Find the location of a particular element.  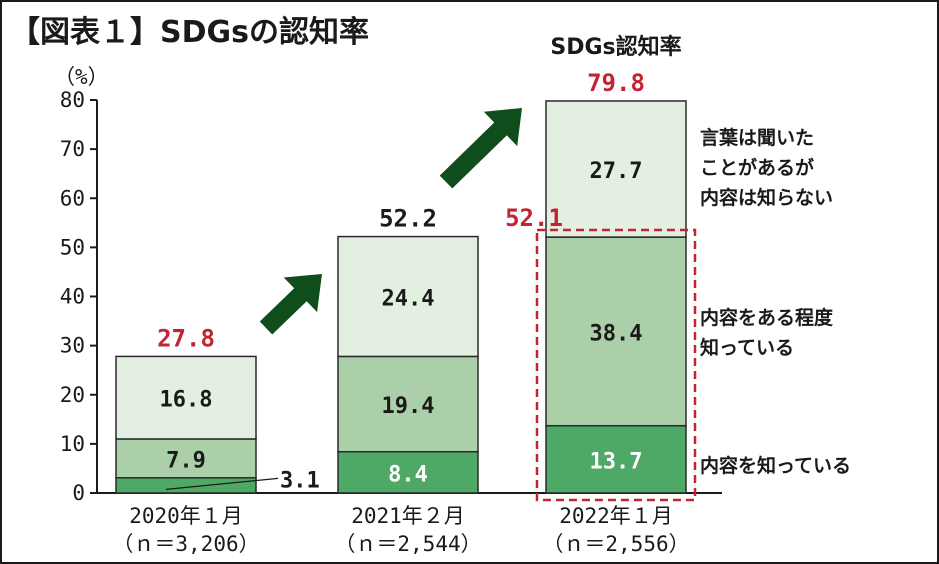

bar-stack: 3.1 7.9 16.8 27.8 is located at coordinates (217, 409).